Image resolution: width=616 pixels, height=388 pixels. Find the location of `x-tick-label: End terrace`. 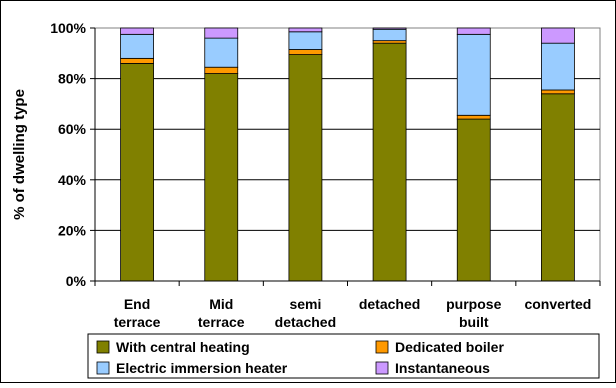

x-tick-label: End terrace is located at coordinates (137, 313).